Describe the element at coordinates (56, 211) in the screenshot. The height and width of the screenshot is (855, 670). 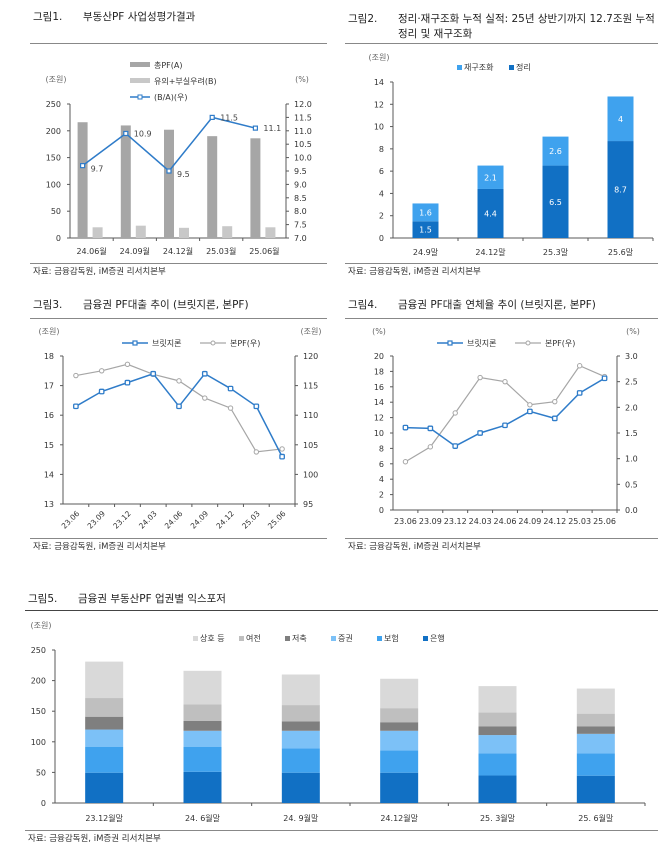
I see `y-tick-label: 50` at that location.